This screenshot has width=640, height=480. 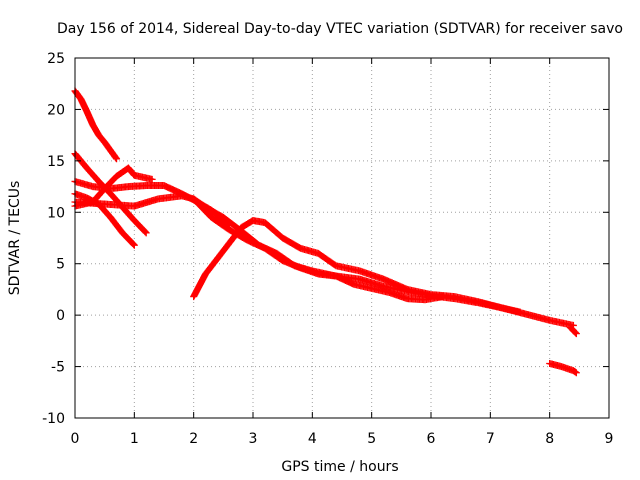 What do you see at coordinates (431, 439) in the screenshot?
I see `x-tick-label: 6` at bounding box center [431, 439].